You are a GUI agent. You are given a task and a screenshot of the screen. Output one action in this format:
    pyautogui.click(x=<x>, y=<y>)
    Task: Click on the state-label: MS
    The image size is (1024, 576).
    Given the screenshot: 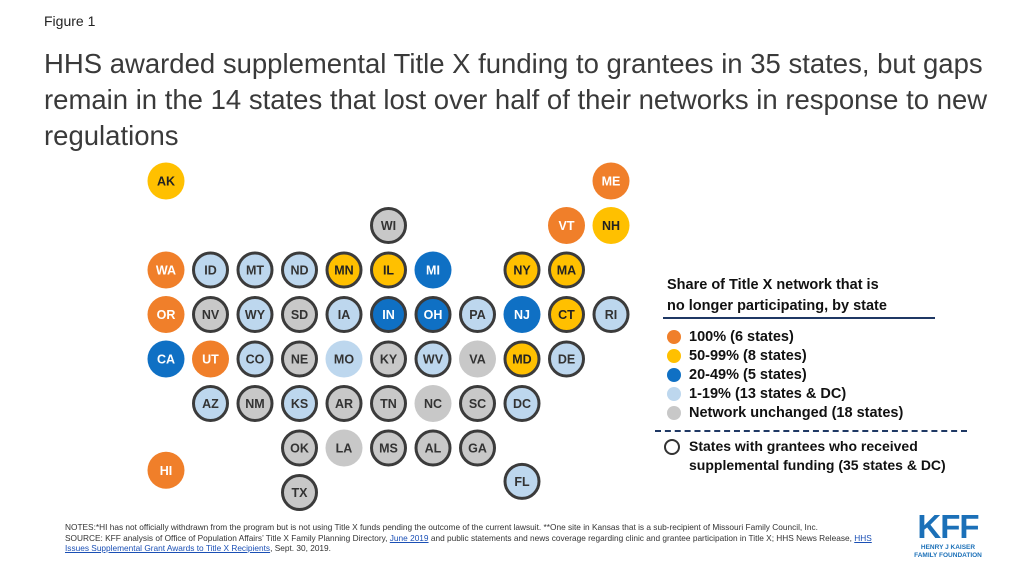 What is the action you would take?
    pyautogui.click(x=388, y=449)
    